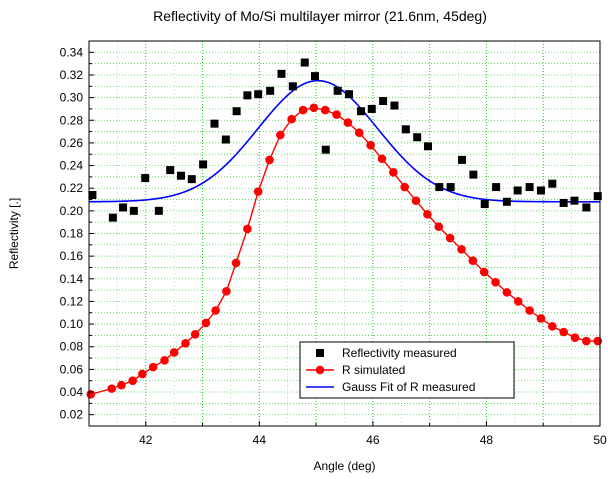  What do you see at coordinates (72, 279) in the screenshot?
I see `y-tick-label: 0.14` at bounding box center [72, 279].